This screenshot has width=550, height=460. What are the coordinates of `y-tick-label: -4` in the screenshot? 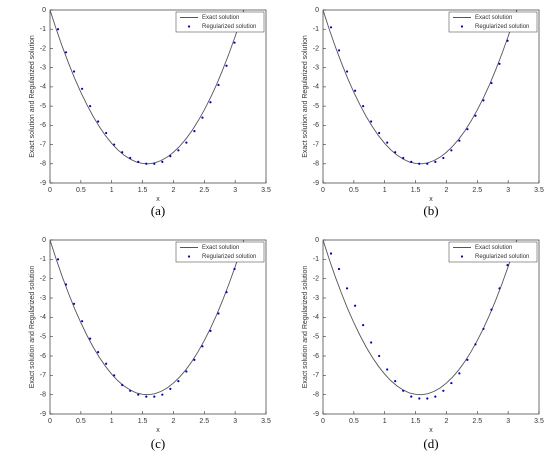 It's located at (43, 87).